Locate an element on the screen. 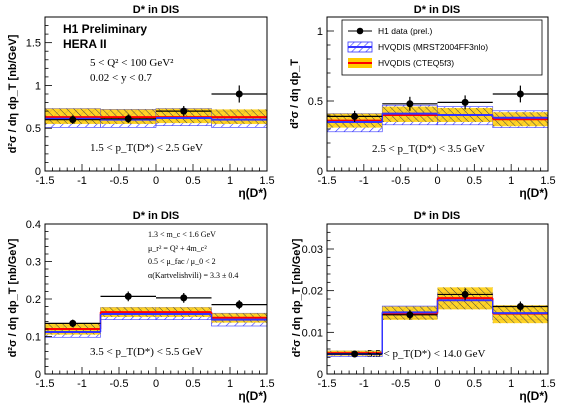 The height and width of the screenshot is (407, 567). panel-1-data is located at coordinates (156, 104).